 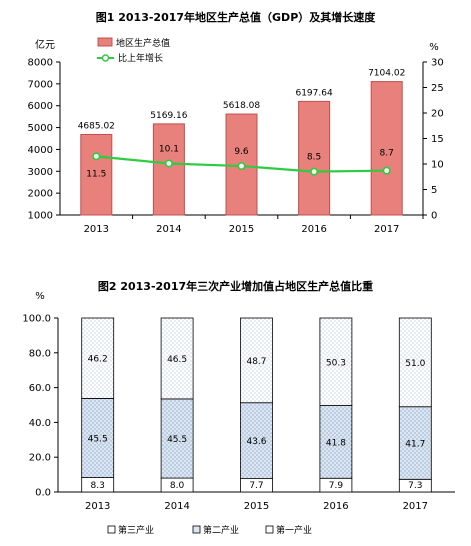 I want to click on y2-tick-label: 5, so click(x=434, y=190).